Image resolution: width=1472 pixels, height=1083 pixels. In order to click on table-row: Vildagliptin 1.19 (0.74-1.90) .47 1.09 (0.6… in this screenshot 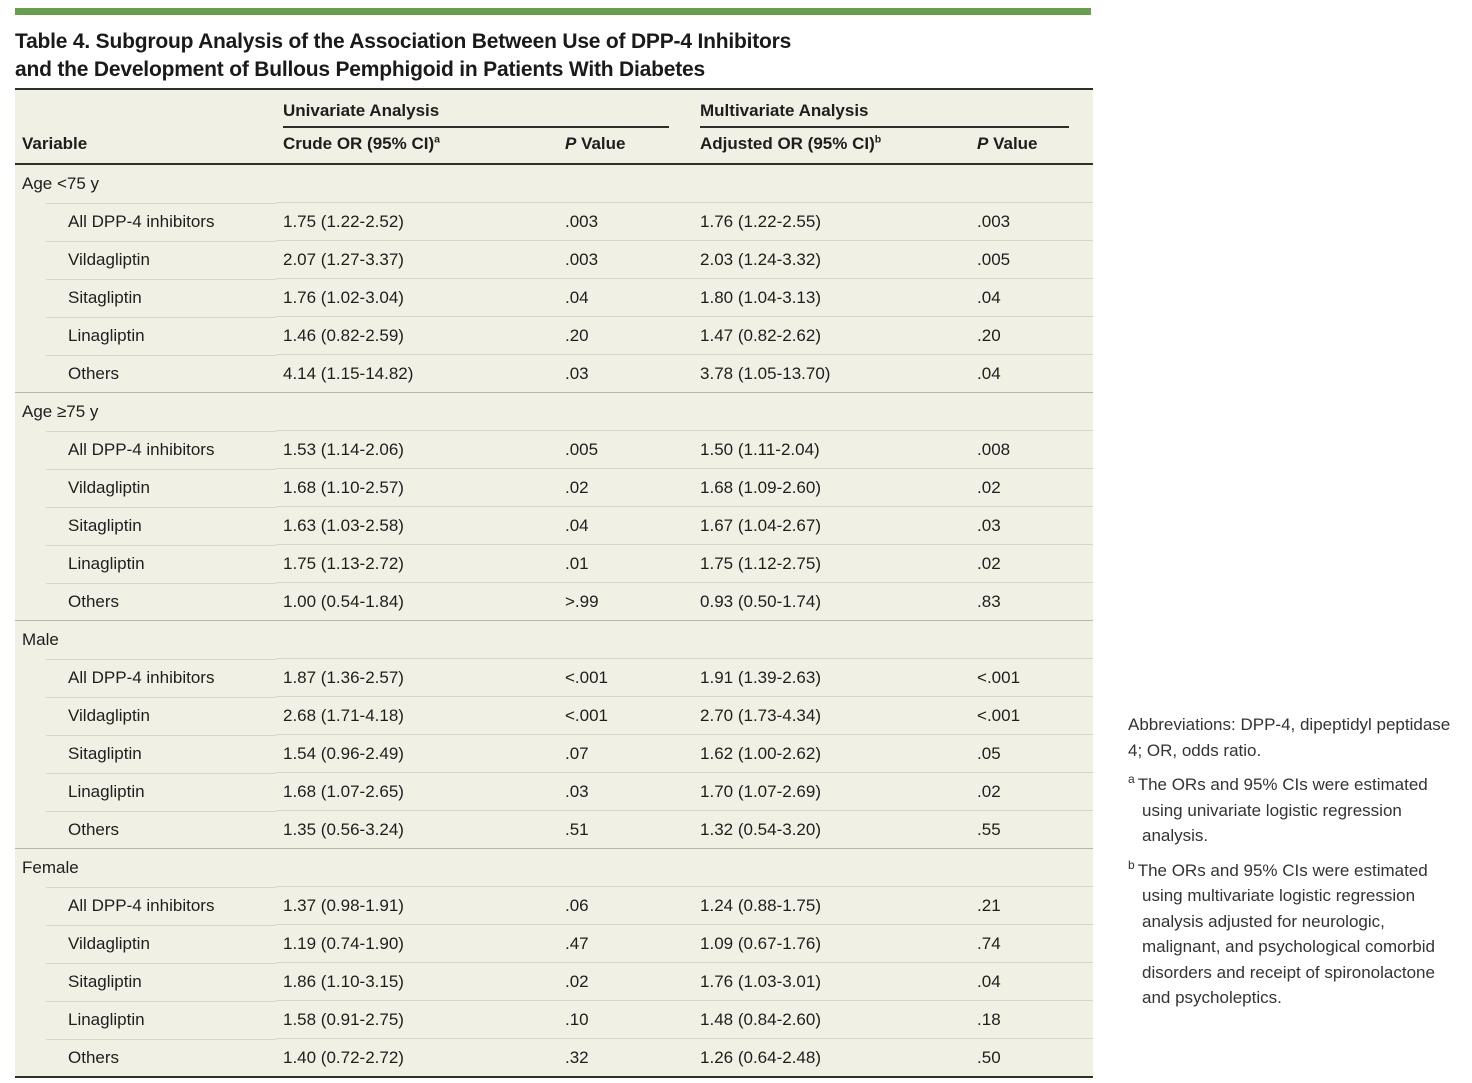, I will do `click(554, 943)`.